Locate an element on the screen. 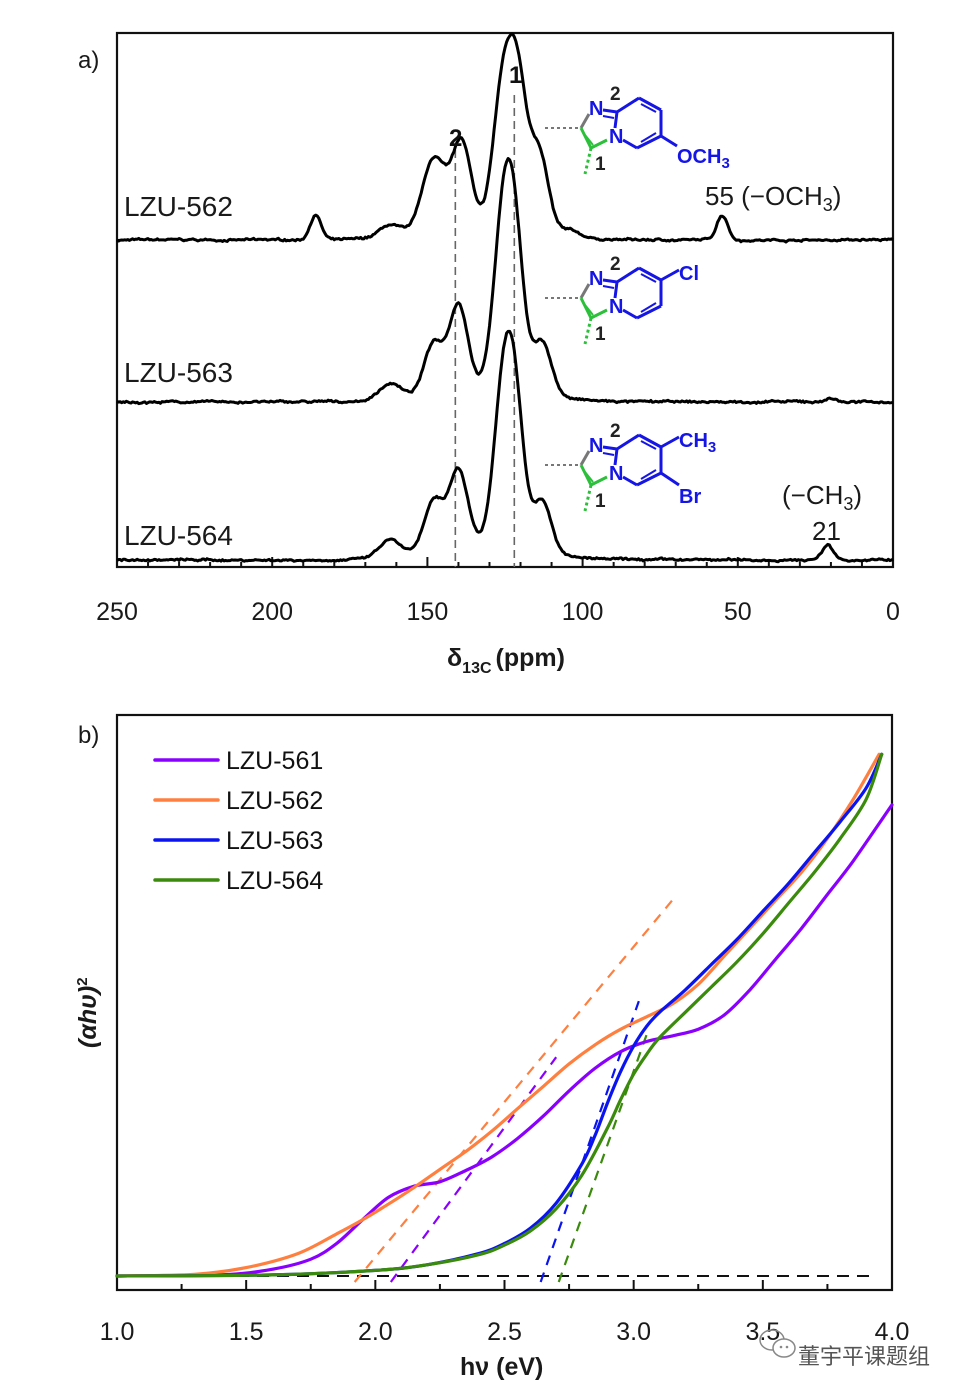 Image resolution: width=972 pixels, height=1399 pixels. x-tick-label: 2.5 is located at coordinates (504, 1332).